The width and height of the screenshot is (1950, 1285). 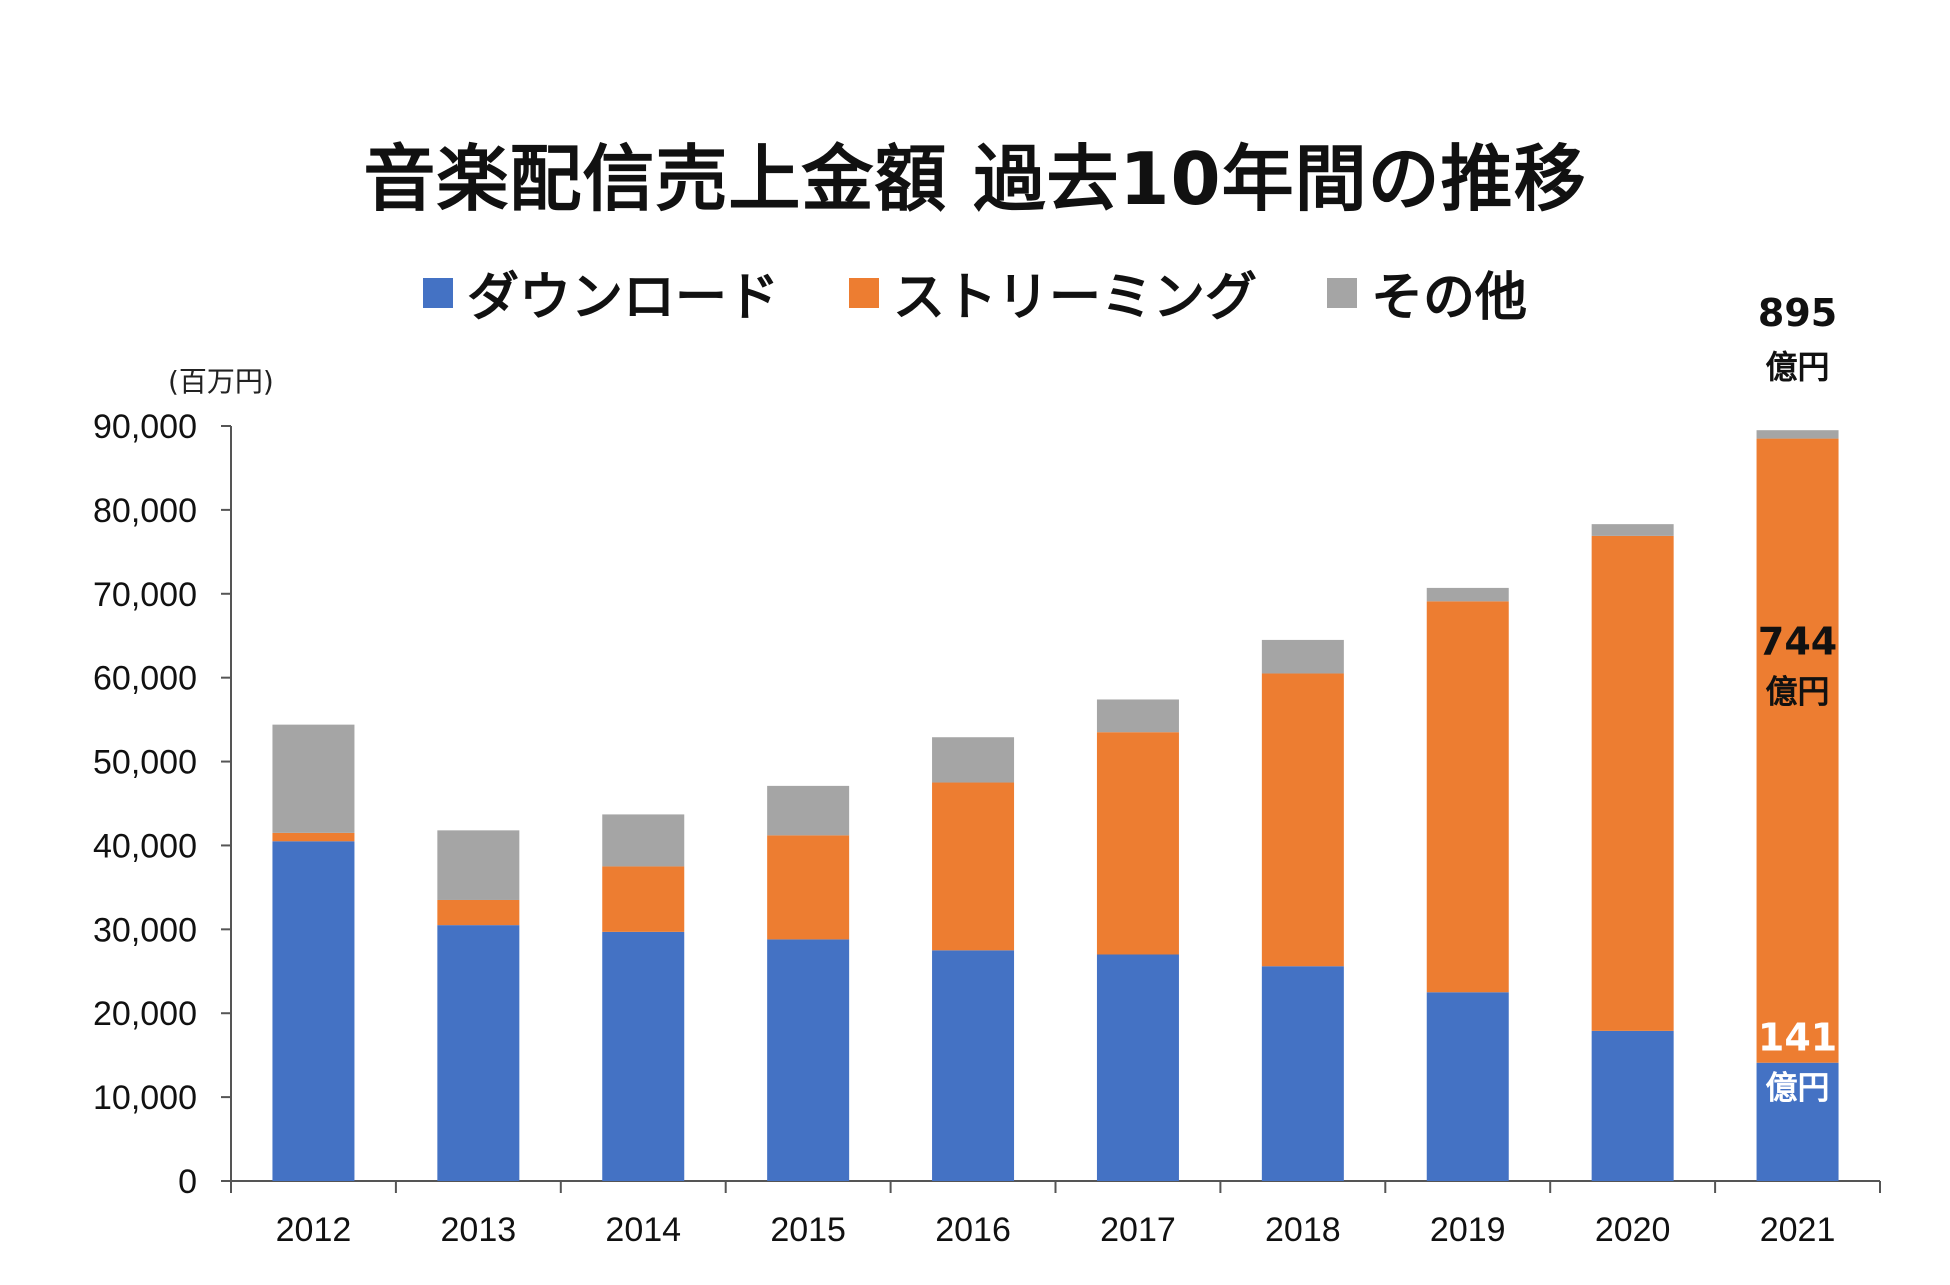 I want to click on annotation-value: 895, so click(x=1797, y=313).